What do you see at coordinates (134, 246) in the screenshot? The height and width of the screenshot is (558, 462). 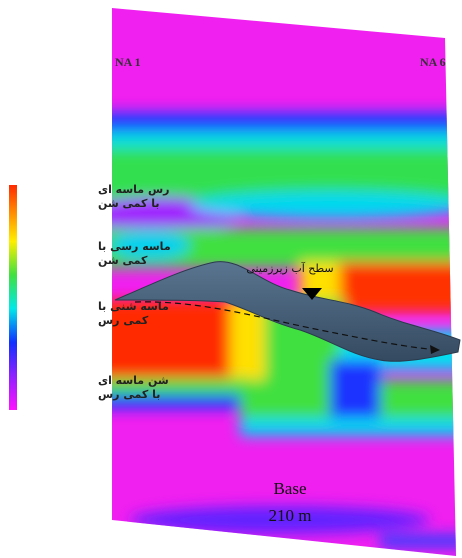 I see `legend-label: ماسه رسی با` at bounding box center [134, 246].